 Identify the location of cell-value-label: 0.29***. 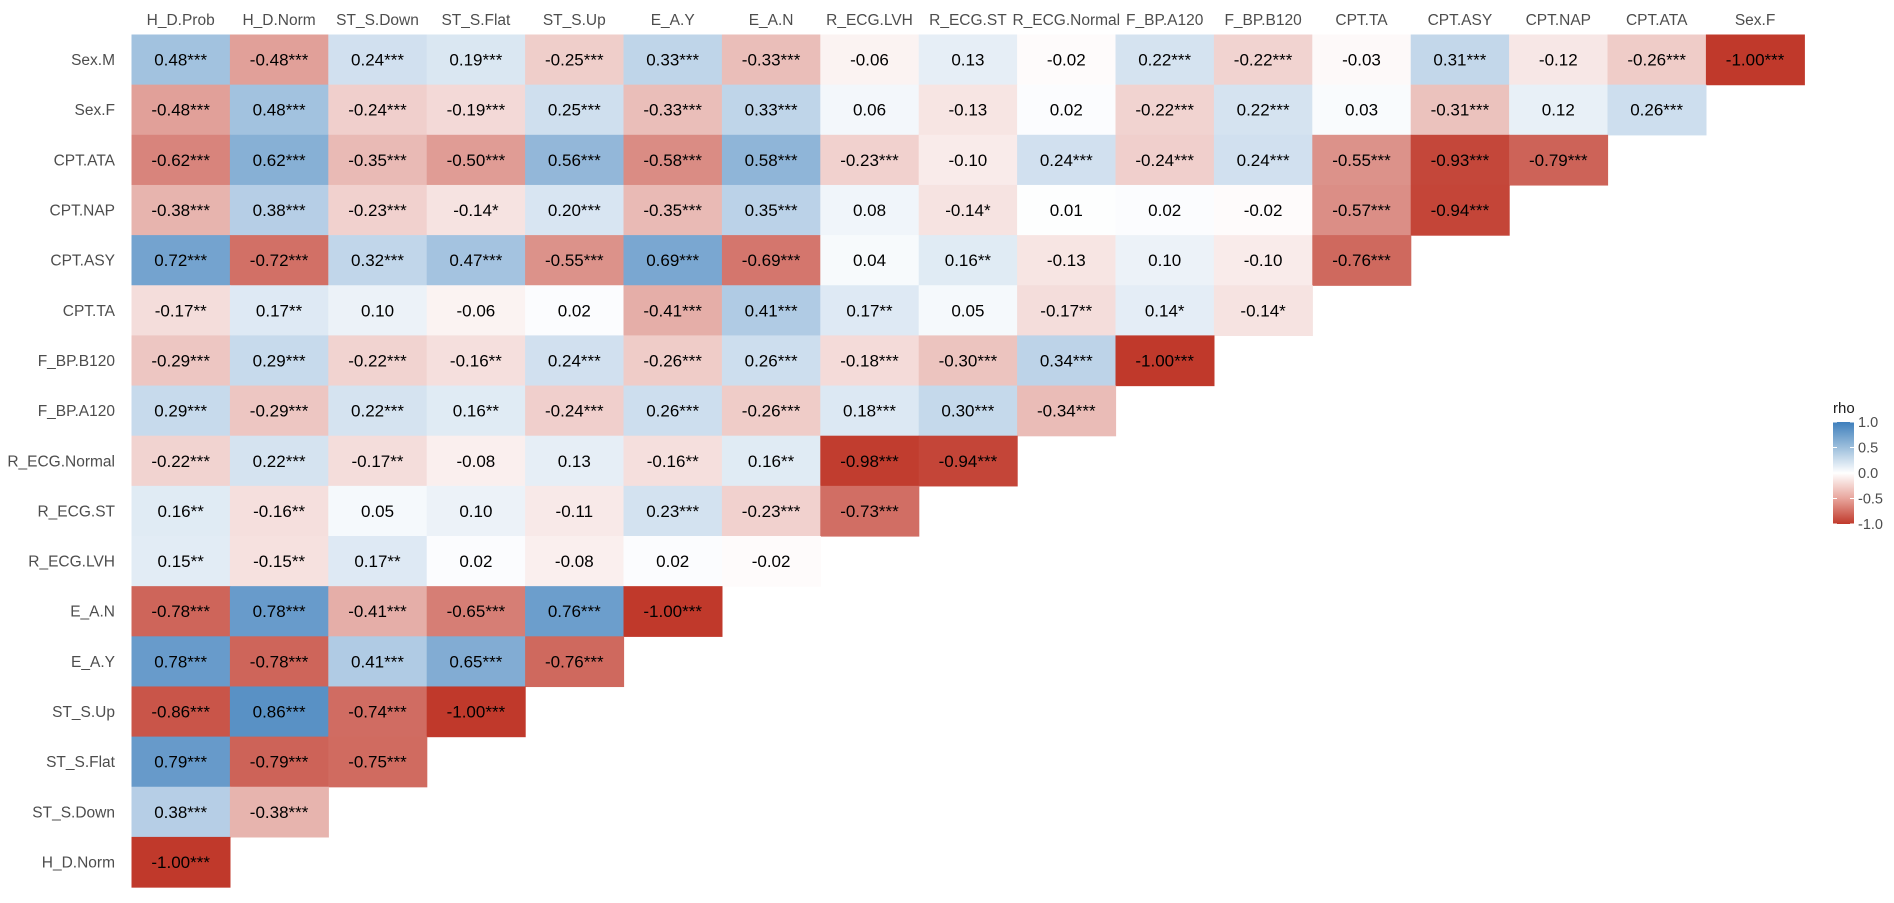
(180, 411).